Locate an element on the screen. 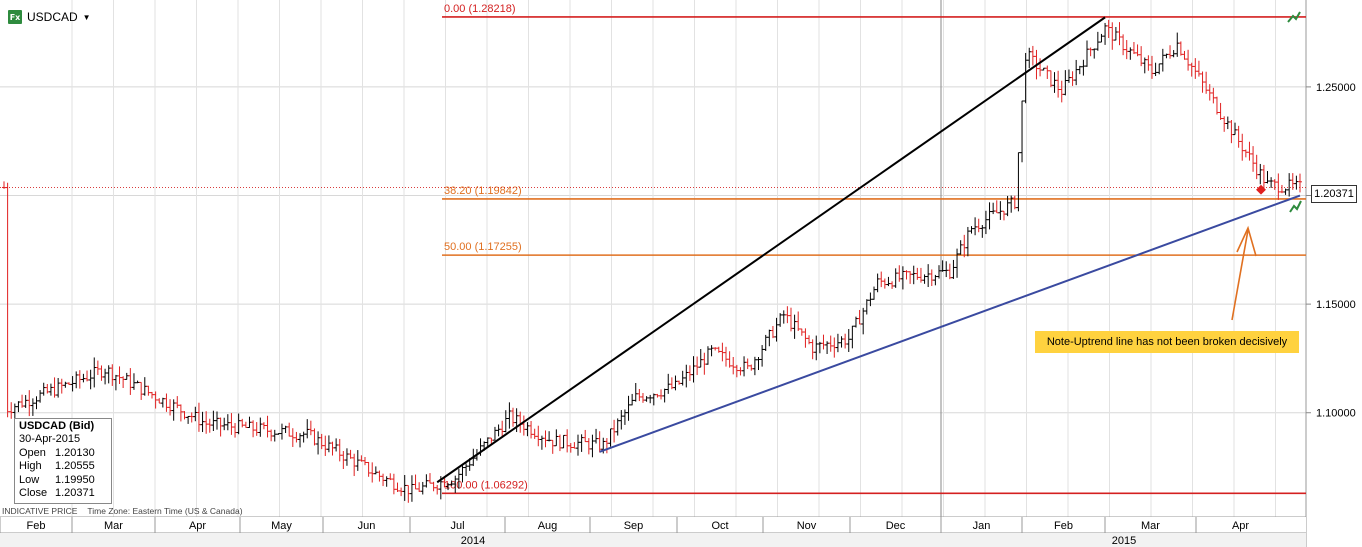  month-label: Feb is located at coordinates (36, 526).